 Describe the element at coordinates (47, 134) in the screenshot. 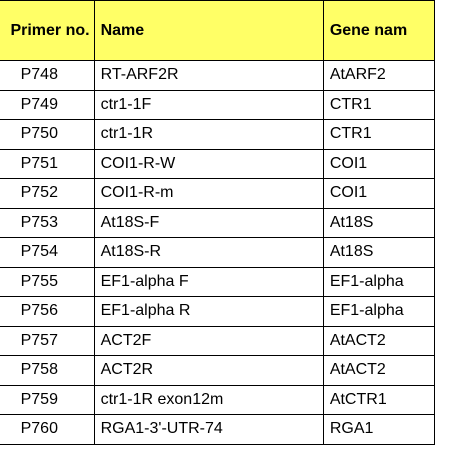

I see `cell-primer-no: P750` at that location.